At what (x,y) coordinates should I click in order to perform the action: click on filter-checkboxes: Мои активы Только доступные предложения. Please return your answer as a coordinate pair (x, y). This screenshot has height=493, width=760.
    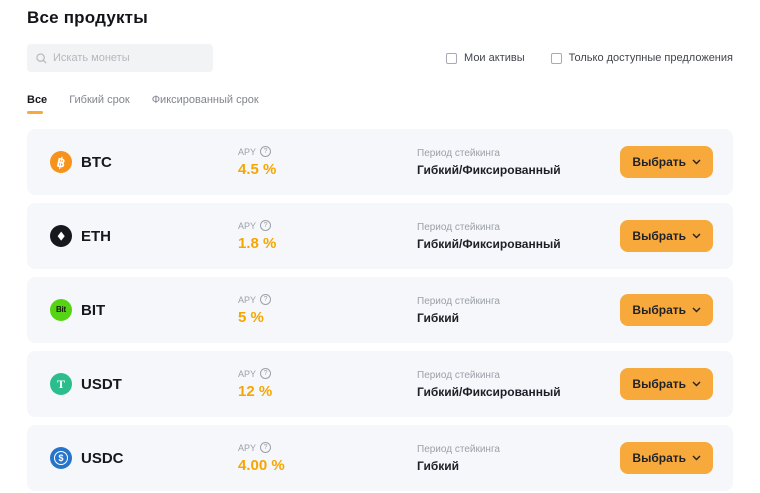
    Looking at the image, I should click on (589, 58).